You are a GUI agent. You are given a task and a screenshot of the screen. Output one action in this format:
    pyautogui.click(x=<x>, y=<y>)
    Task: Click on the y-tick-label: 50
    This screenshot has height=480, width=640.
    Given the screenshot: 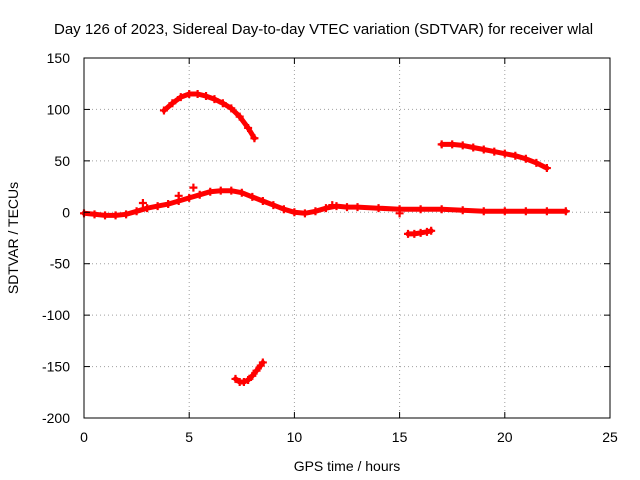 What is the action you would take?
    pyautogui.click(x=62, y=161)
    